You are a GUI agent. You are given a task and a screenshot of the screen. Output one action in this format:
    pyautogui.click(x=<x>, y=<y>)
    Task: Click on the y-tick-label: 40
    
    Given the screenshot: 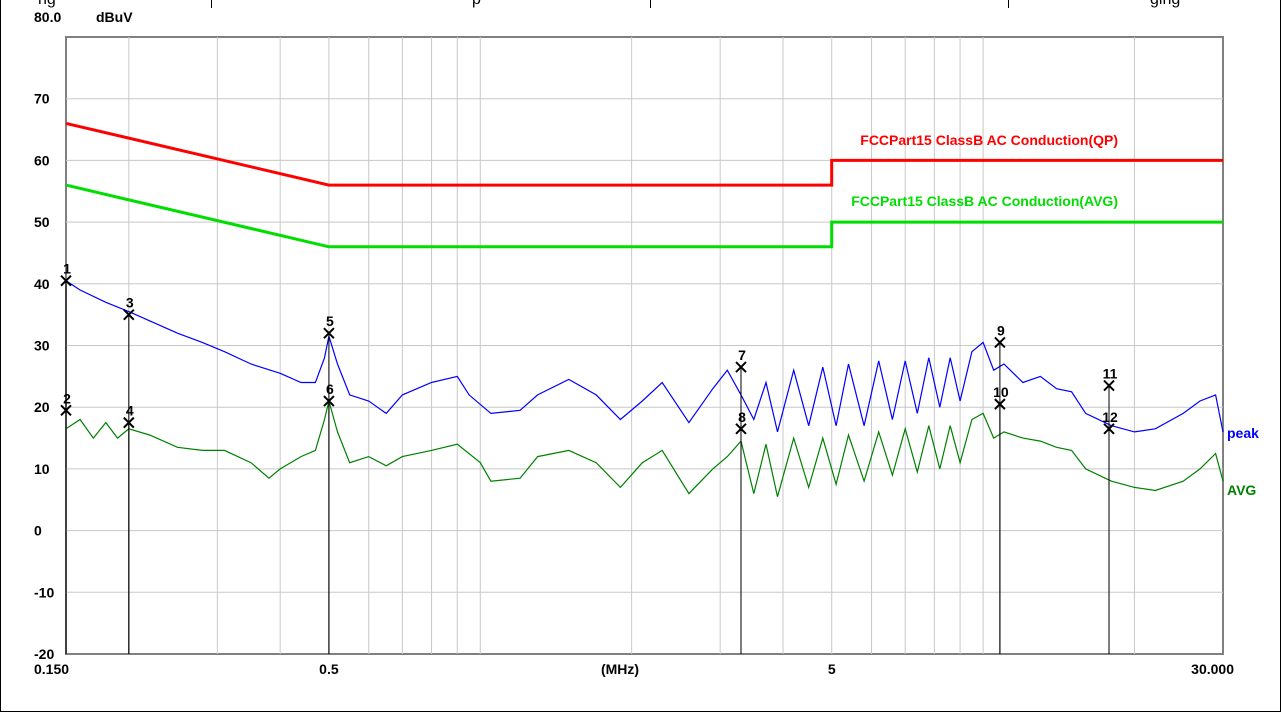 What is the action you would take?
    pyautogui.click(x=42, y=284)
    